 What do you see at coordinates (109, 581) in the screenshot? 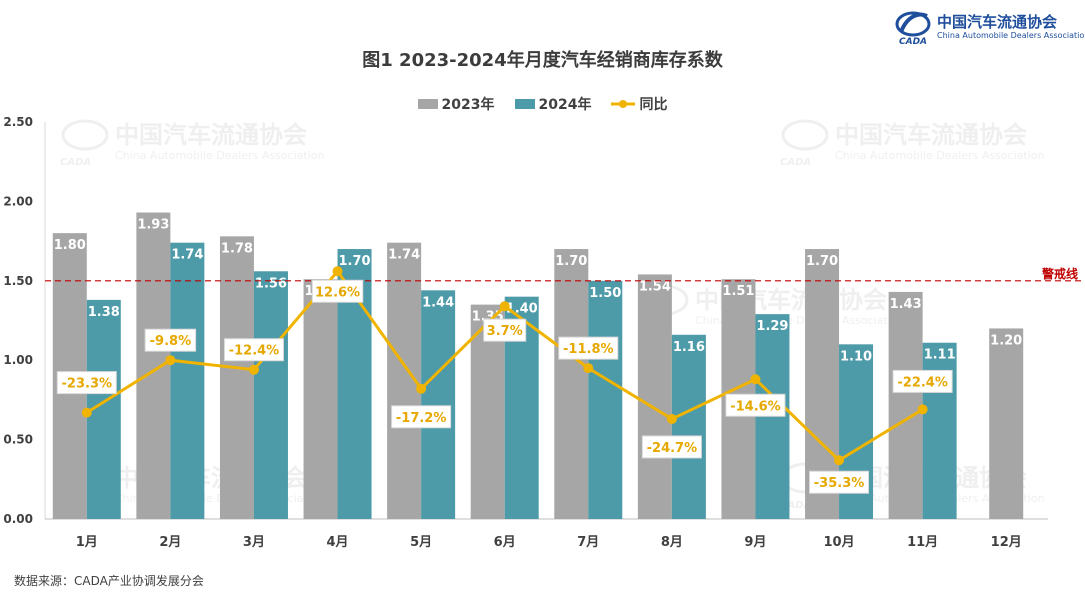
I see `data-source-note: 数据来源：CADA产业协调发展分会` at bounding box center [109, 581].